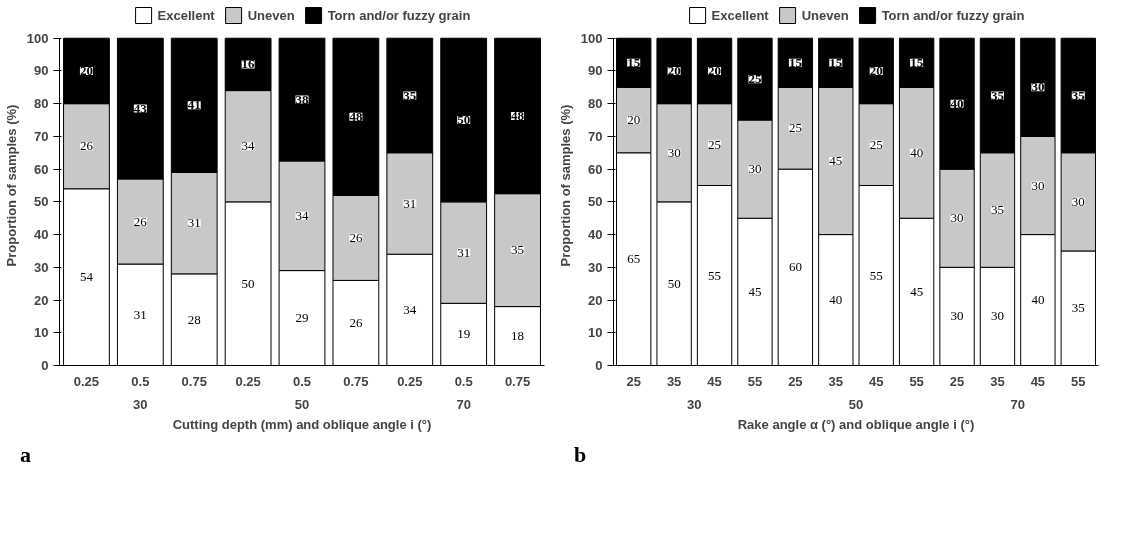 Image resolution: width=1142 pixels, height=550 pixels. What do you see at coordinates (580, 455) in the screenshot?
I see `text: b` at bounding box center [580, 455].